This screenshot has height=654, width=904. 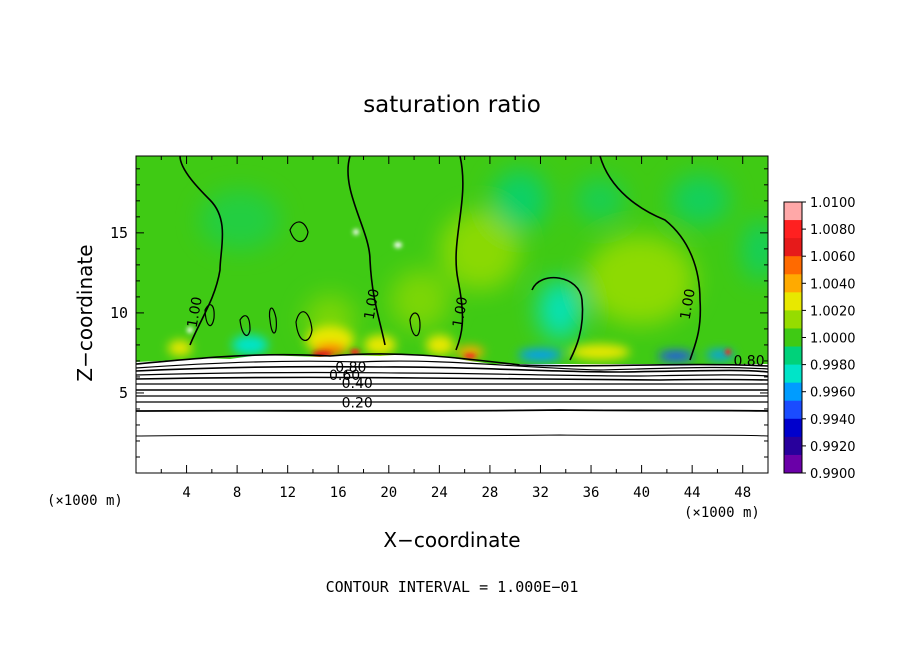 I want to click on contour-label-layer: 1.00 1.00 1.00 1.000.800.800.600.400.20, so click(x=475, y=349).